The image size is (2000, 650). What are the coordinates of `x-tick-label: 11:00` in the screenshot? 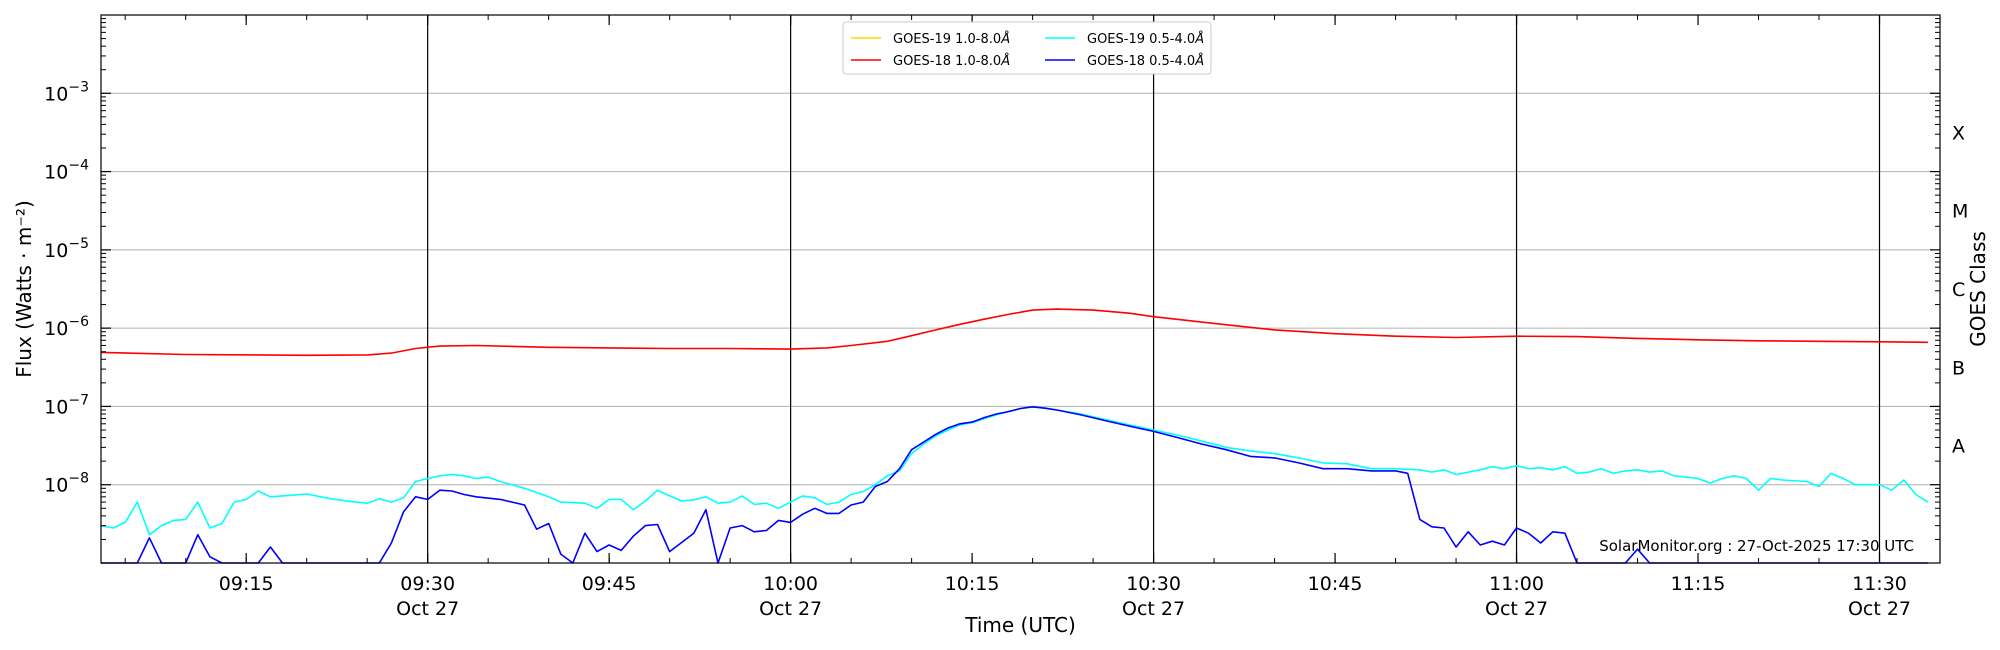 It's located at (1516, 584).